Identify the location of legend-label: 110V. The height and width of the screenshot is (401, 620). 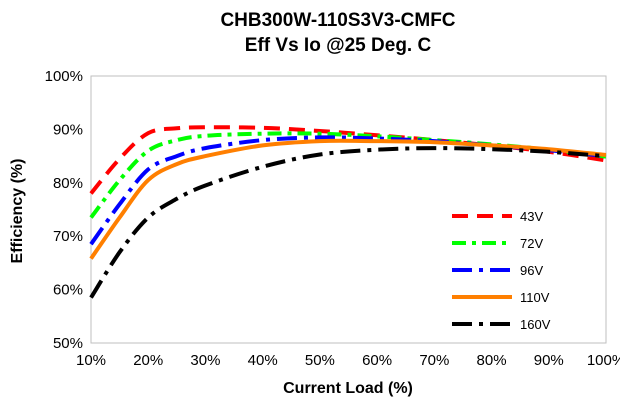
(535, 297).